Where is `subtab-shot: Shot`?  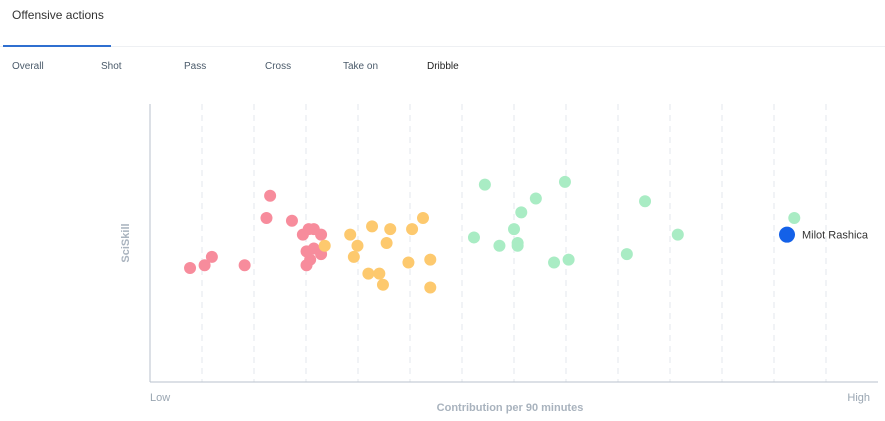
subtab-shot: Shot is located at coordinates (111, 66).